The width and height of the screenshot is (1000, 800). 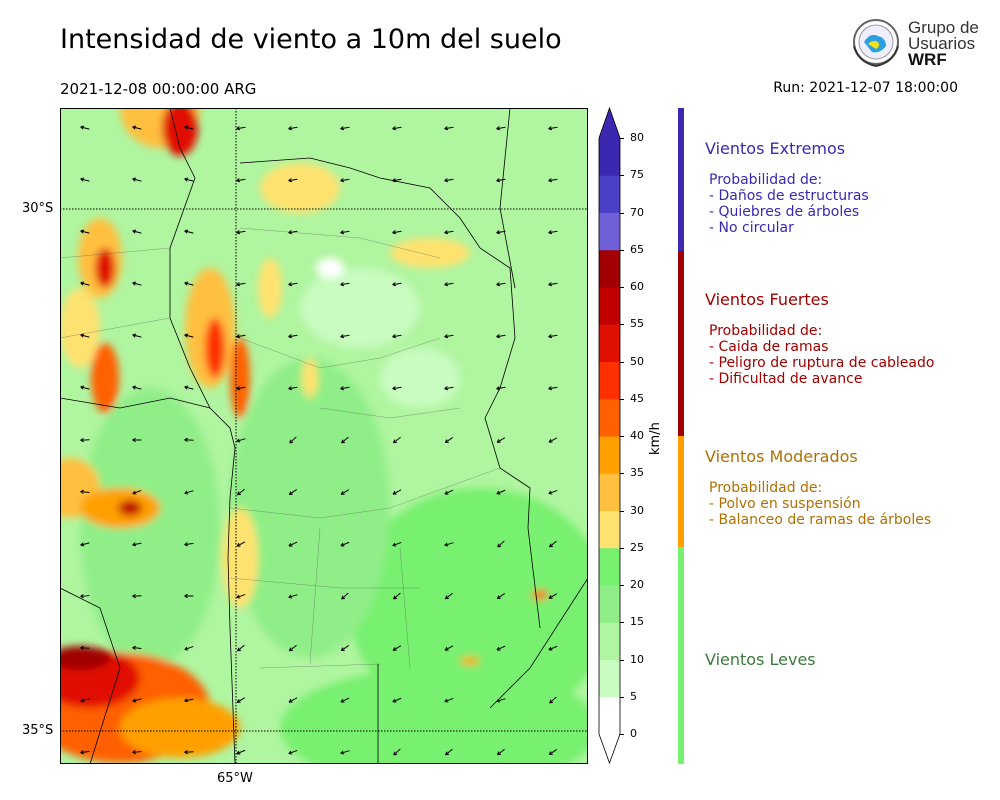 What do you see at coordinates (785, 504) in the screenshot?
I see `category-description-line: - Polvo en suspensión` at bounding box center [785, 504].